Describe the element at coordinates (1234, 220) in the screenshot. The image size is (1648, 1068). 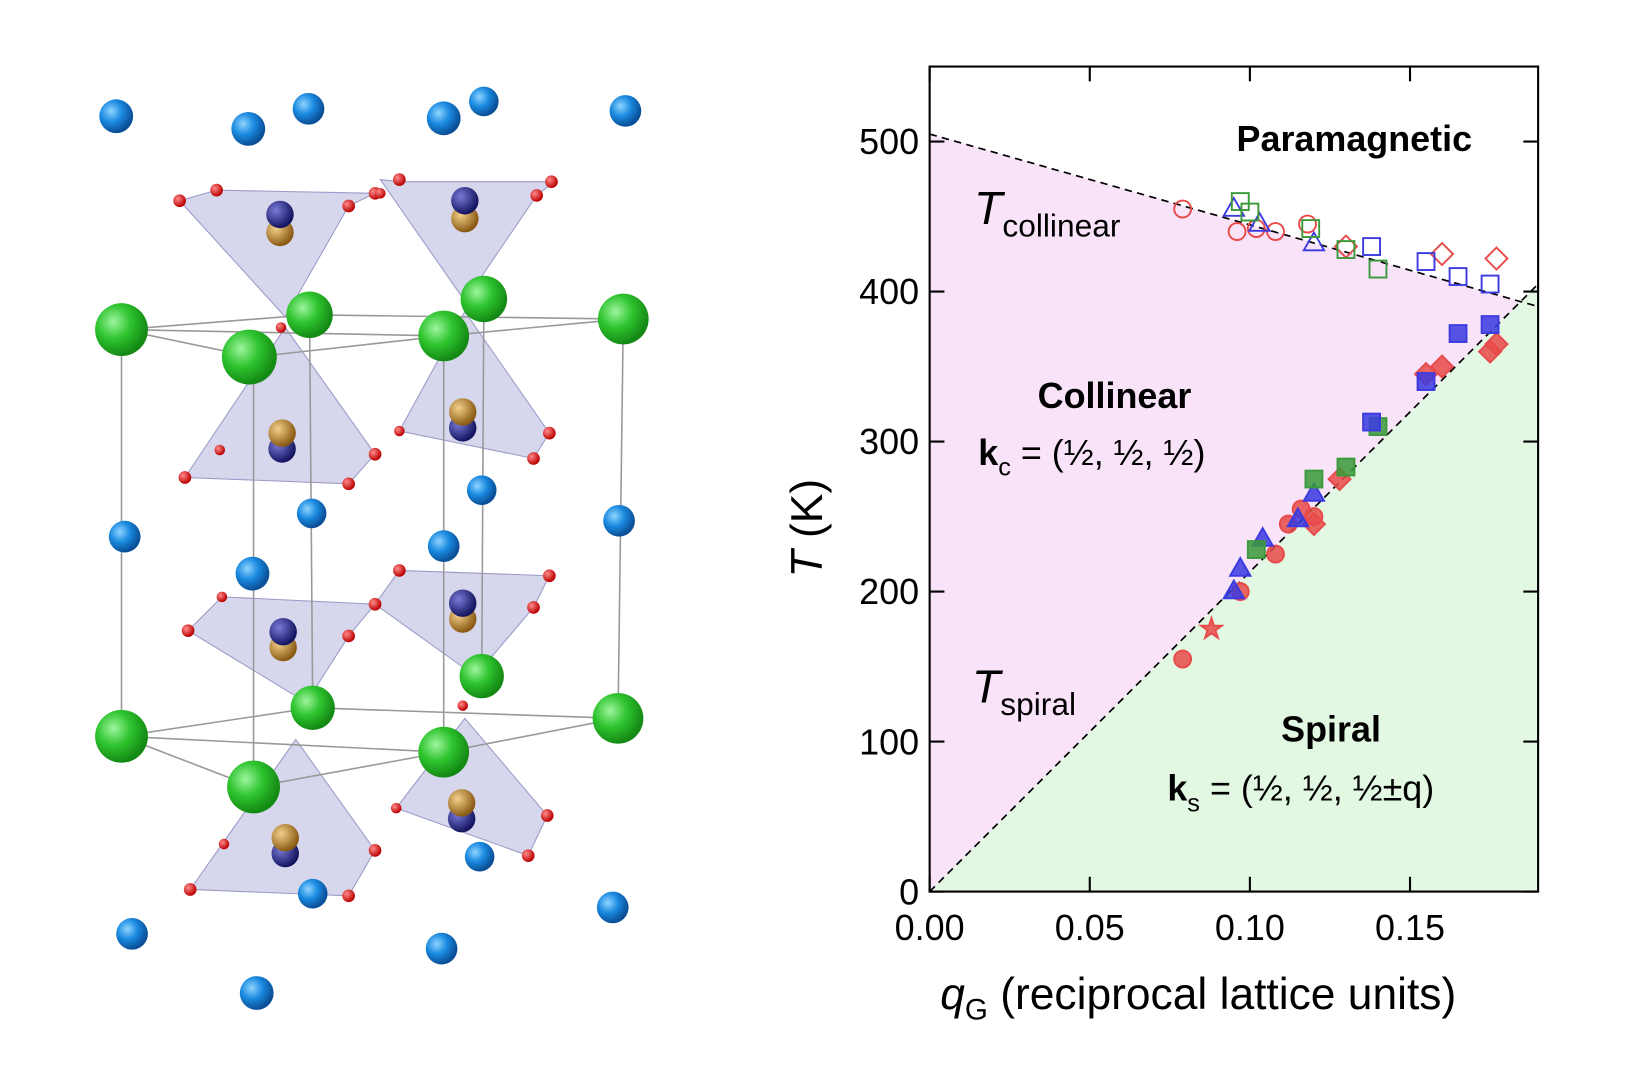
I see `phase-boundary` at that location.